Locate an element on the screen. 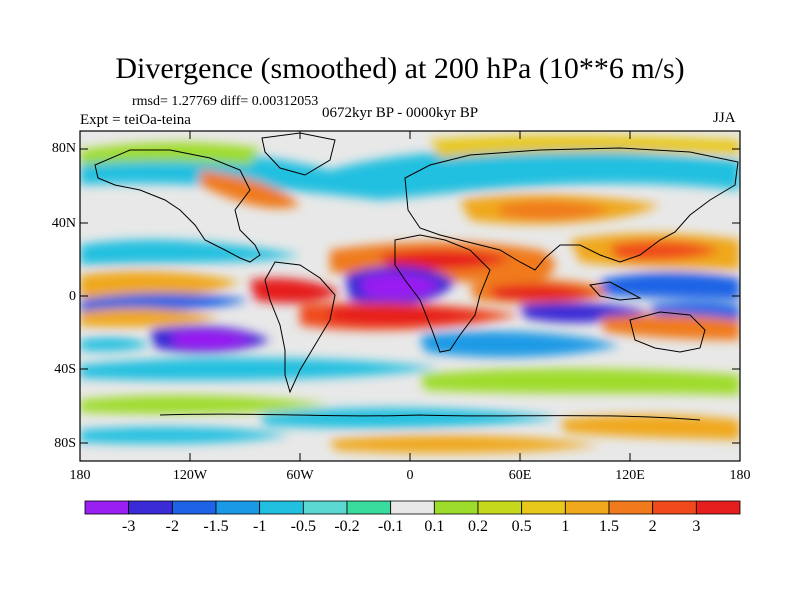 The width and height of the screenshot is (800, 600). y-tick-80s: 80S is located at coordinates (65, 443).